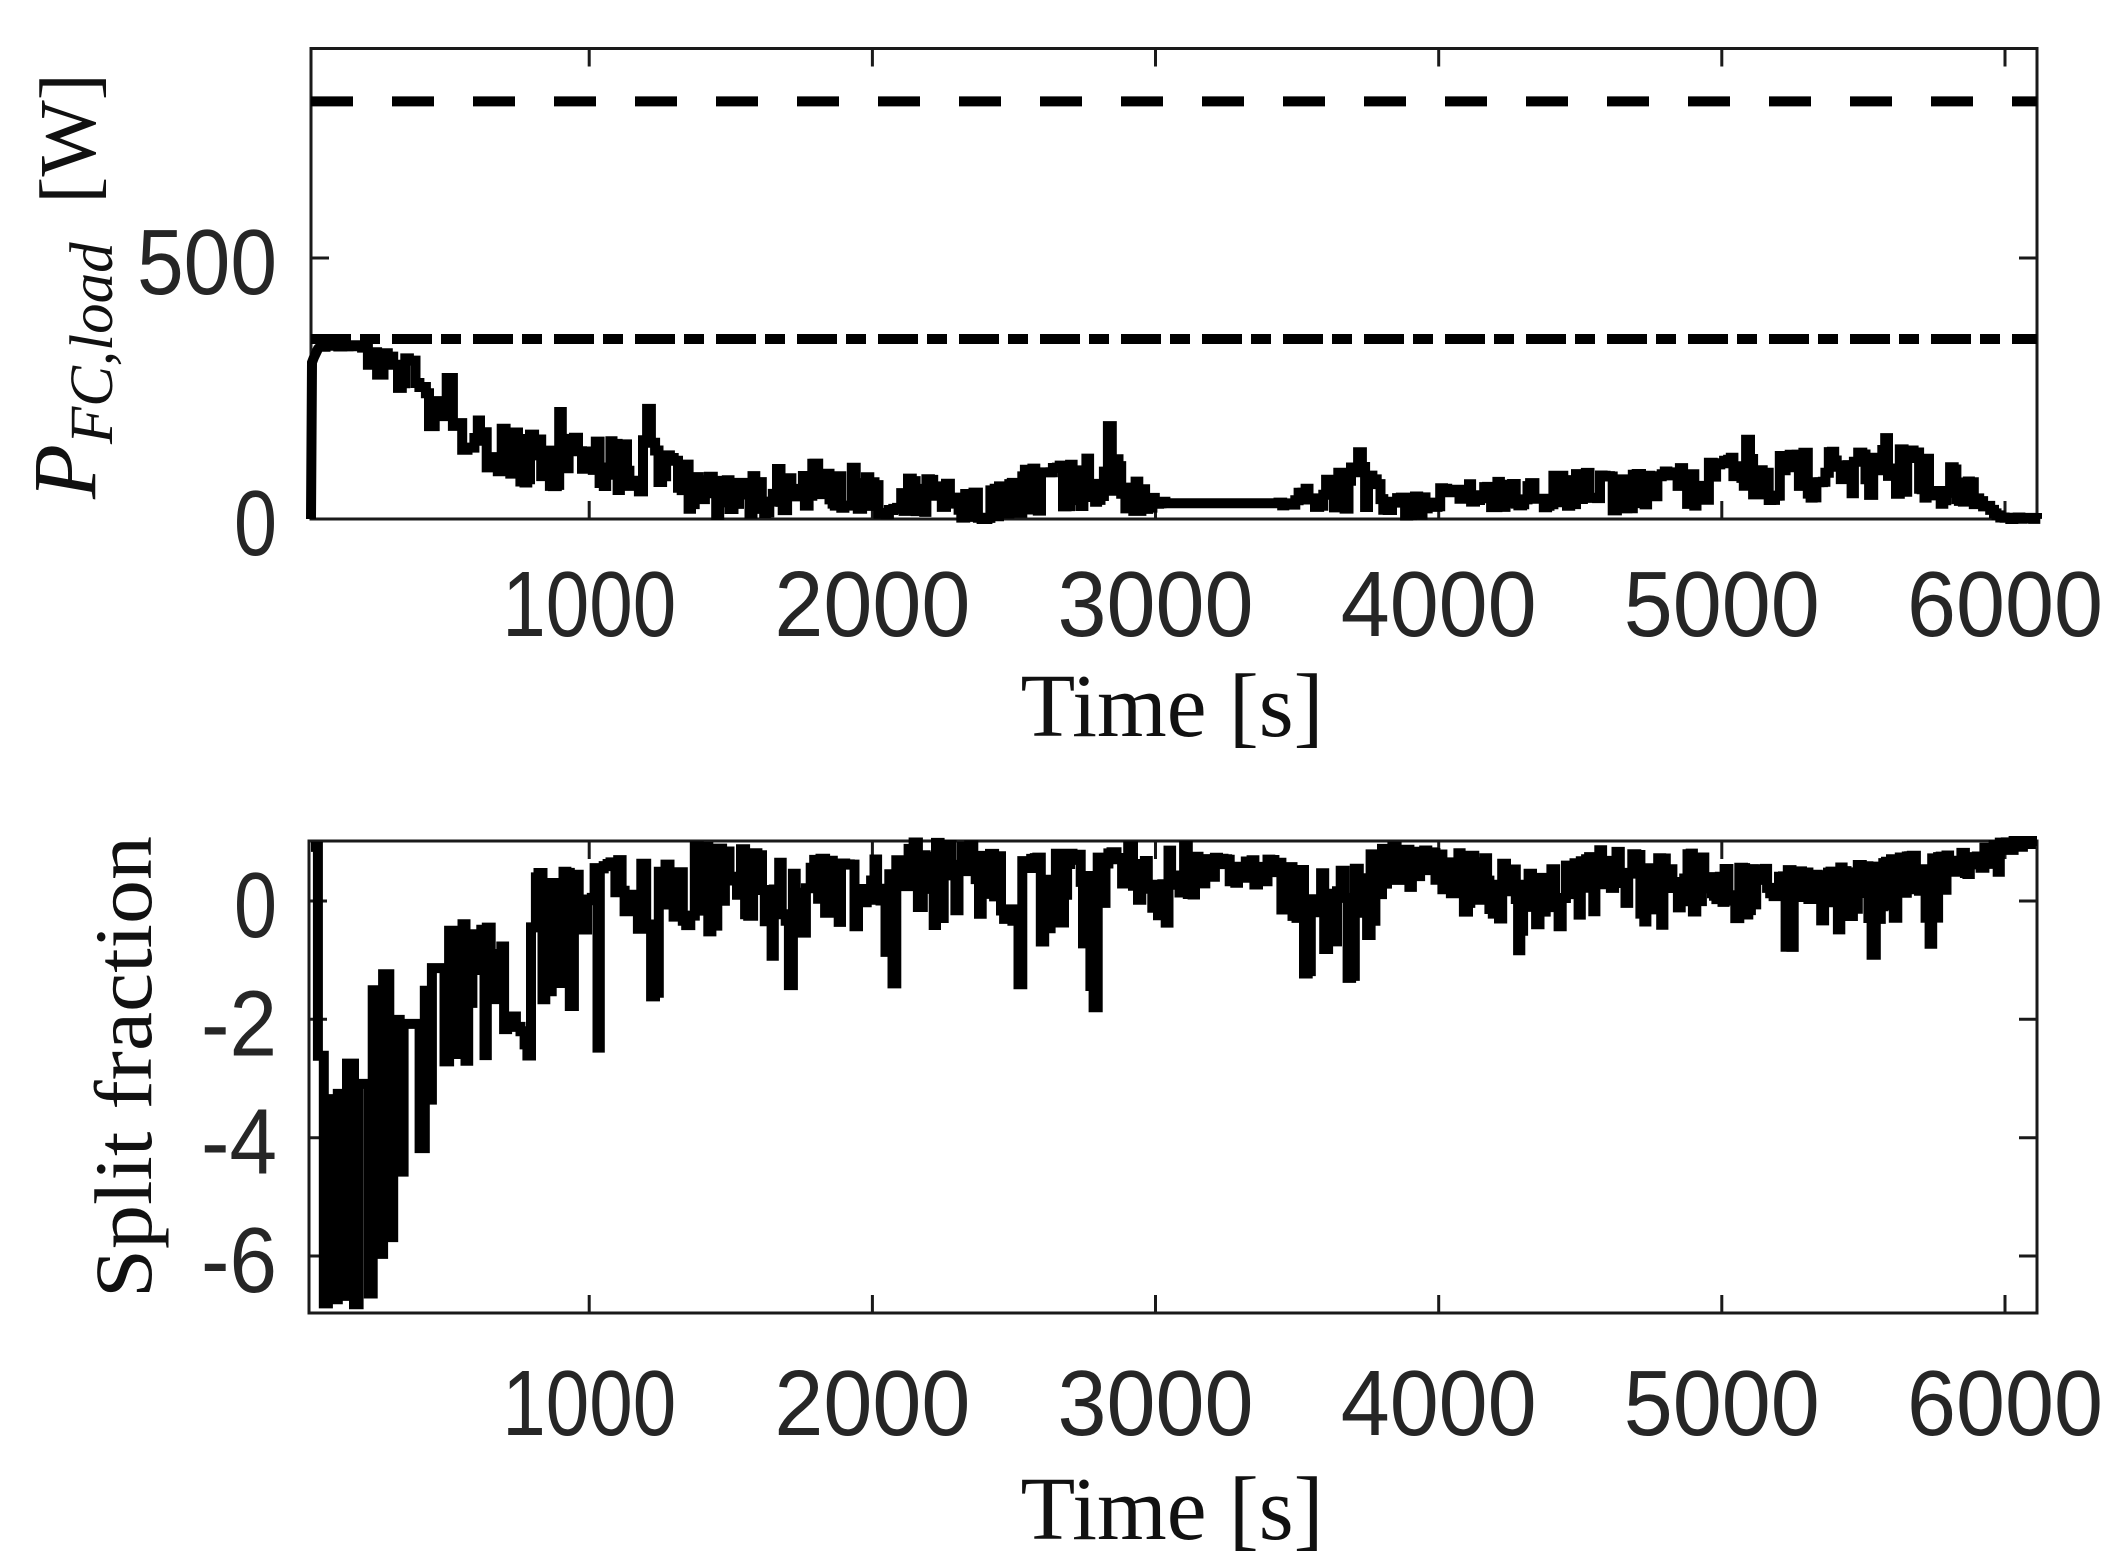 The height and width of the screenshot is (1567, 2113). What do you see at coordinates (239, 1023) in the screenshot?
I see `svg-text: -2` at bounding box center [239, 1023].